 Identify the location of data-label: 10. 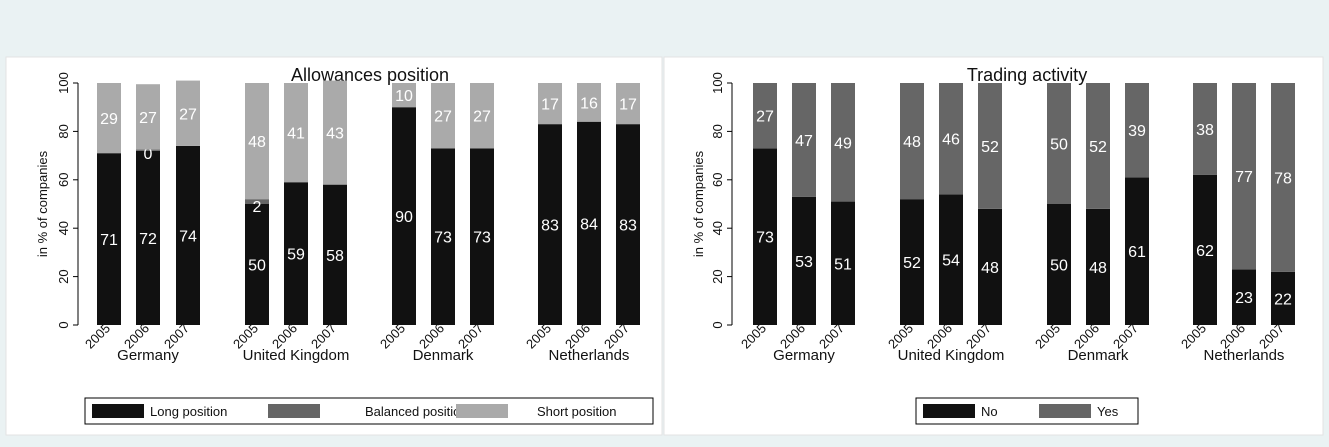
(404, 96).